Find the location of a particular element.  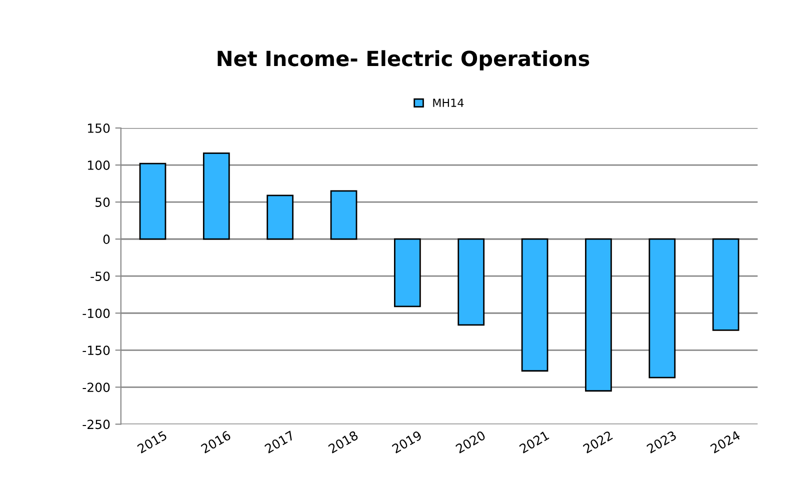

y-tick-label: 150 is located at coordinates (99, 128).